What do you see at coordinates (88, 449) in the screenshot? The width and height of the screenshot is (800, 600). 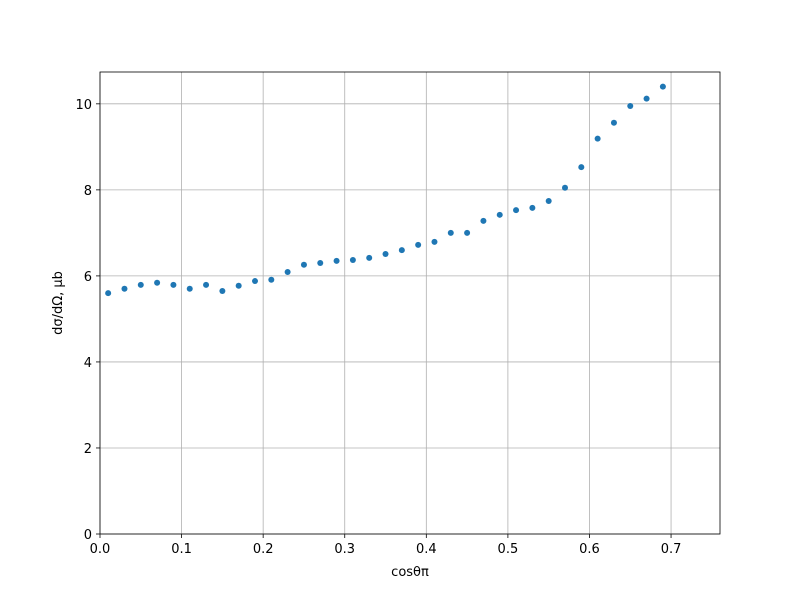 I see `y-tick-label: 2` at bounding box center [88, 449].